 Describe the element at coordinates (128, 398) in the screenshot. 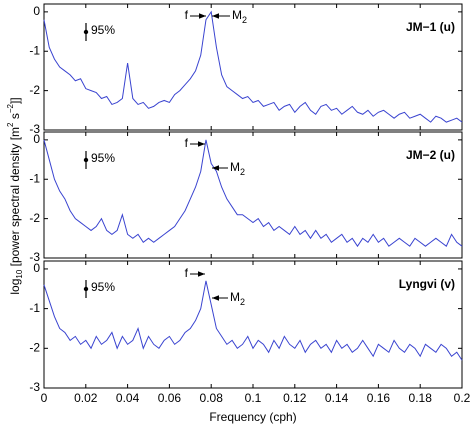

I see `x-tick-label: 0.04` at that location.